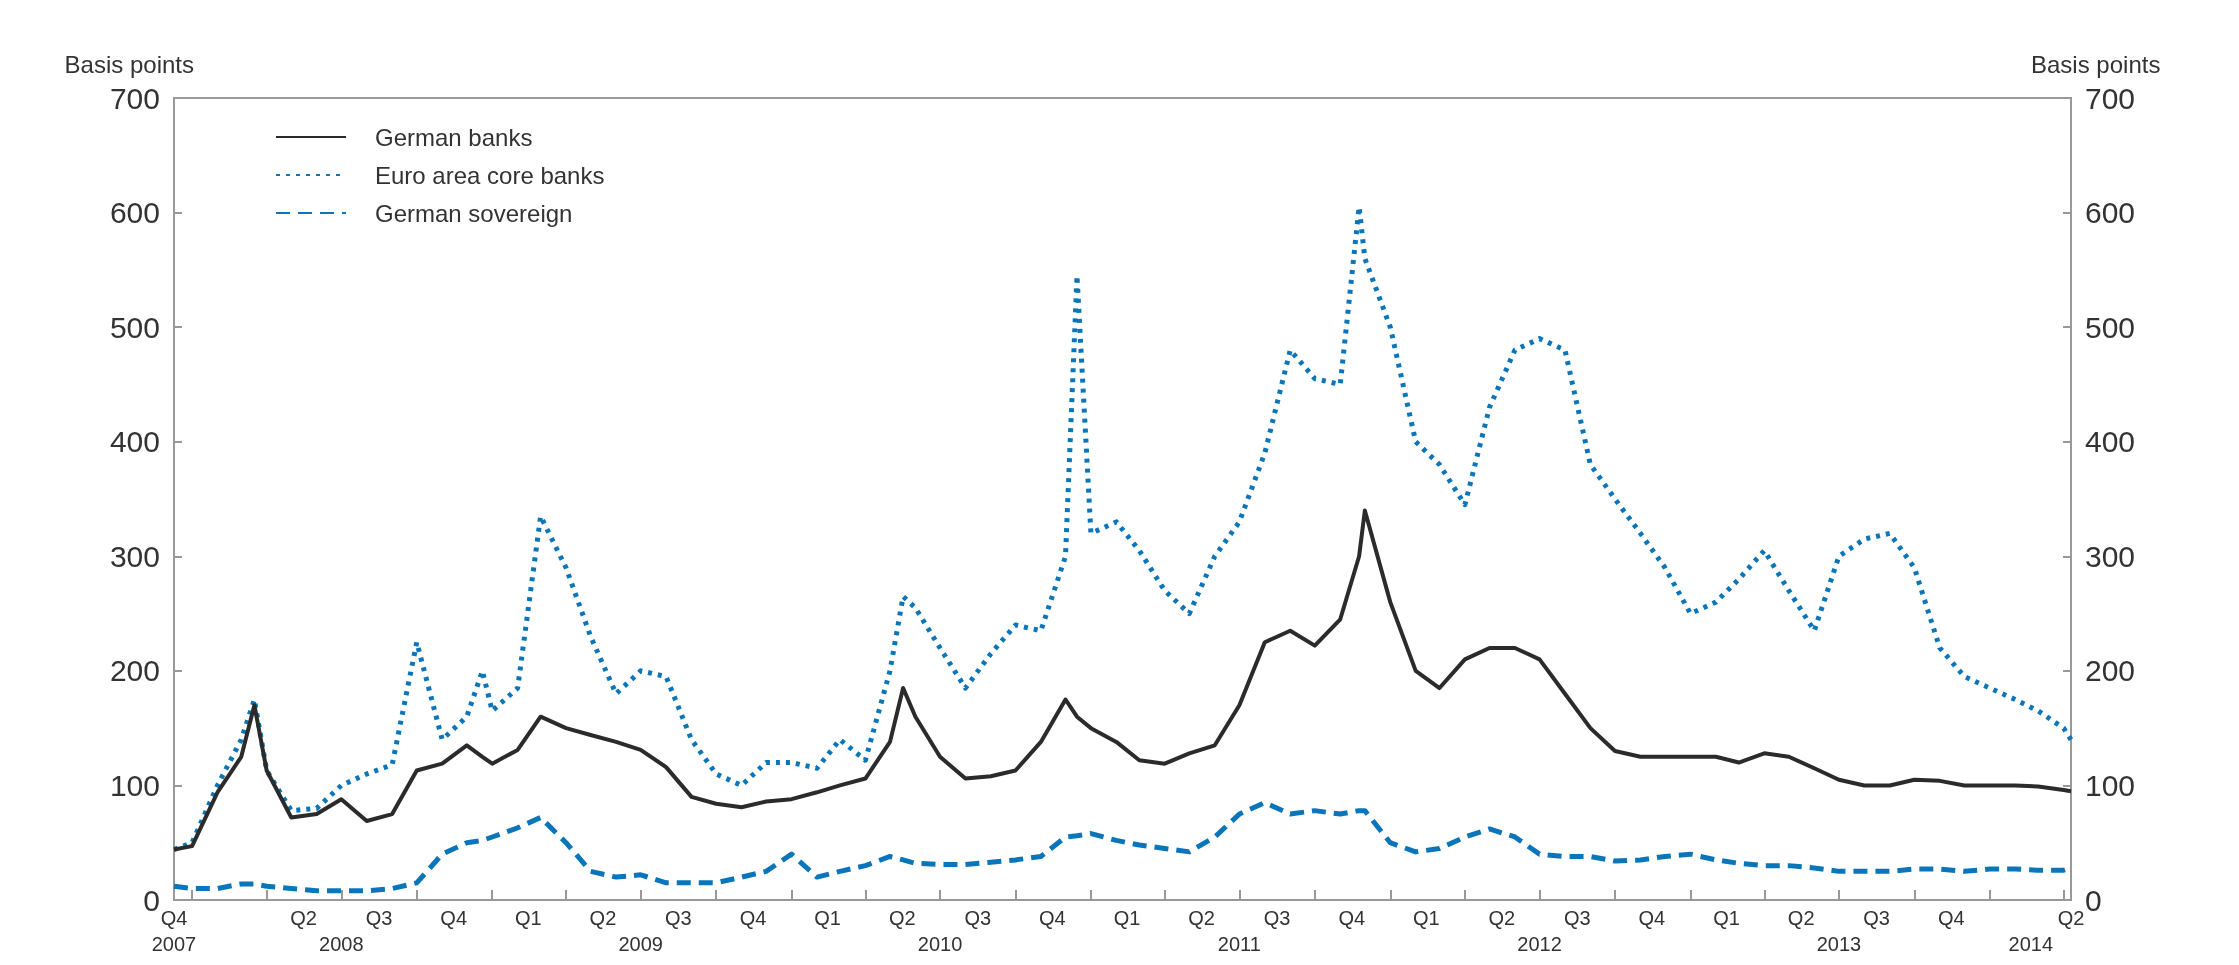 The height and width of the screenshot is (965, 2239). What do you see at coordinates (134, 327) in the screenshot?
I see `y-tick-label: 500` at bounding box center [134, 327].